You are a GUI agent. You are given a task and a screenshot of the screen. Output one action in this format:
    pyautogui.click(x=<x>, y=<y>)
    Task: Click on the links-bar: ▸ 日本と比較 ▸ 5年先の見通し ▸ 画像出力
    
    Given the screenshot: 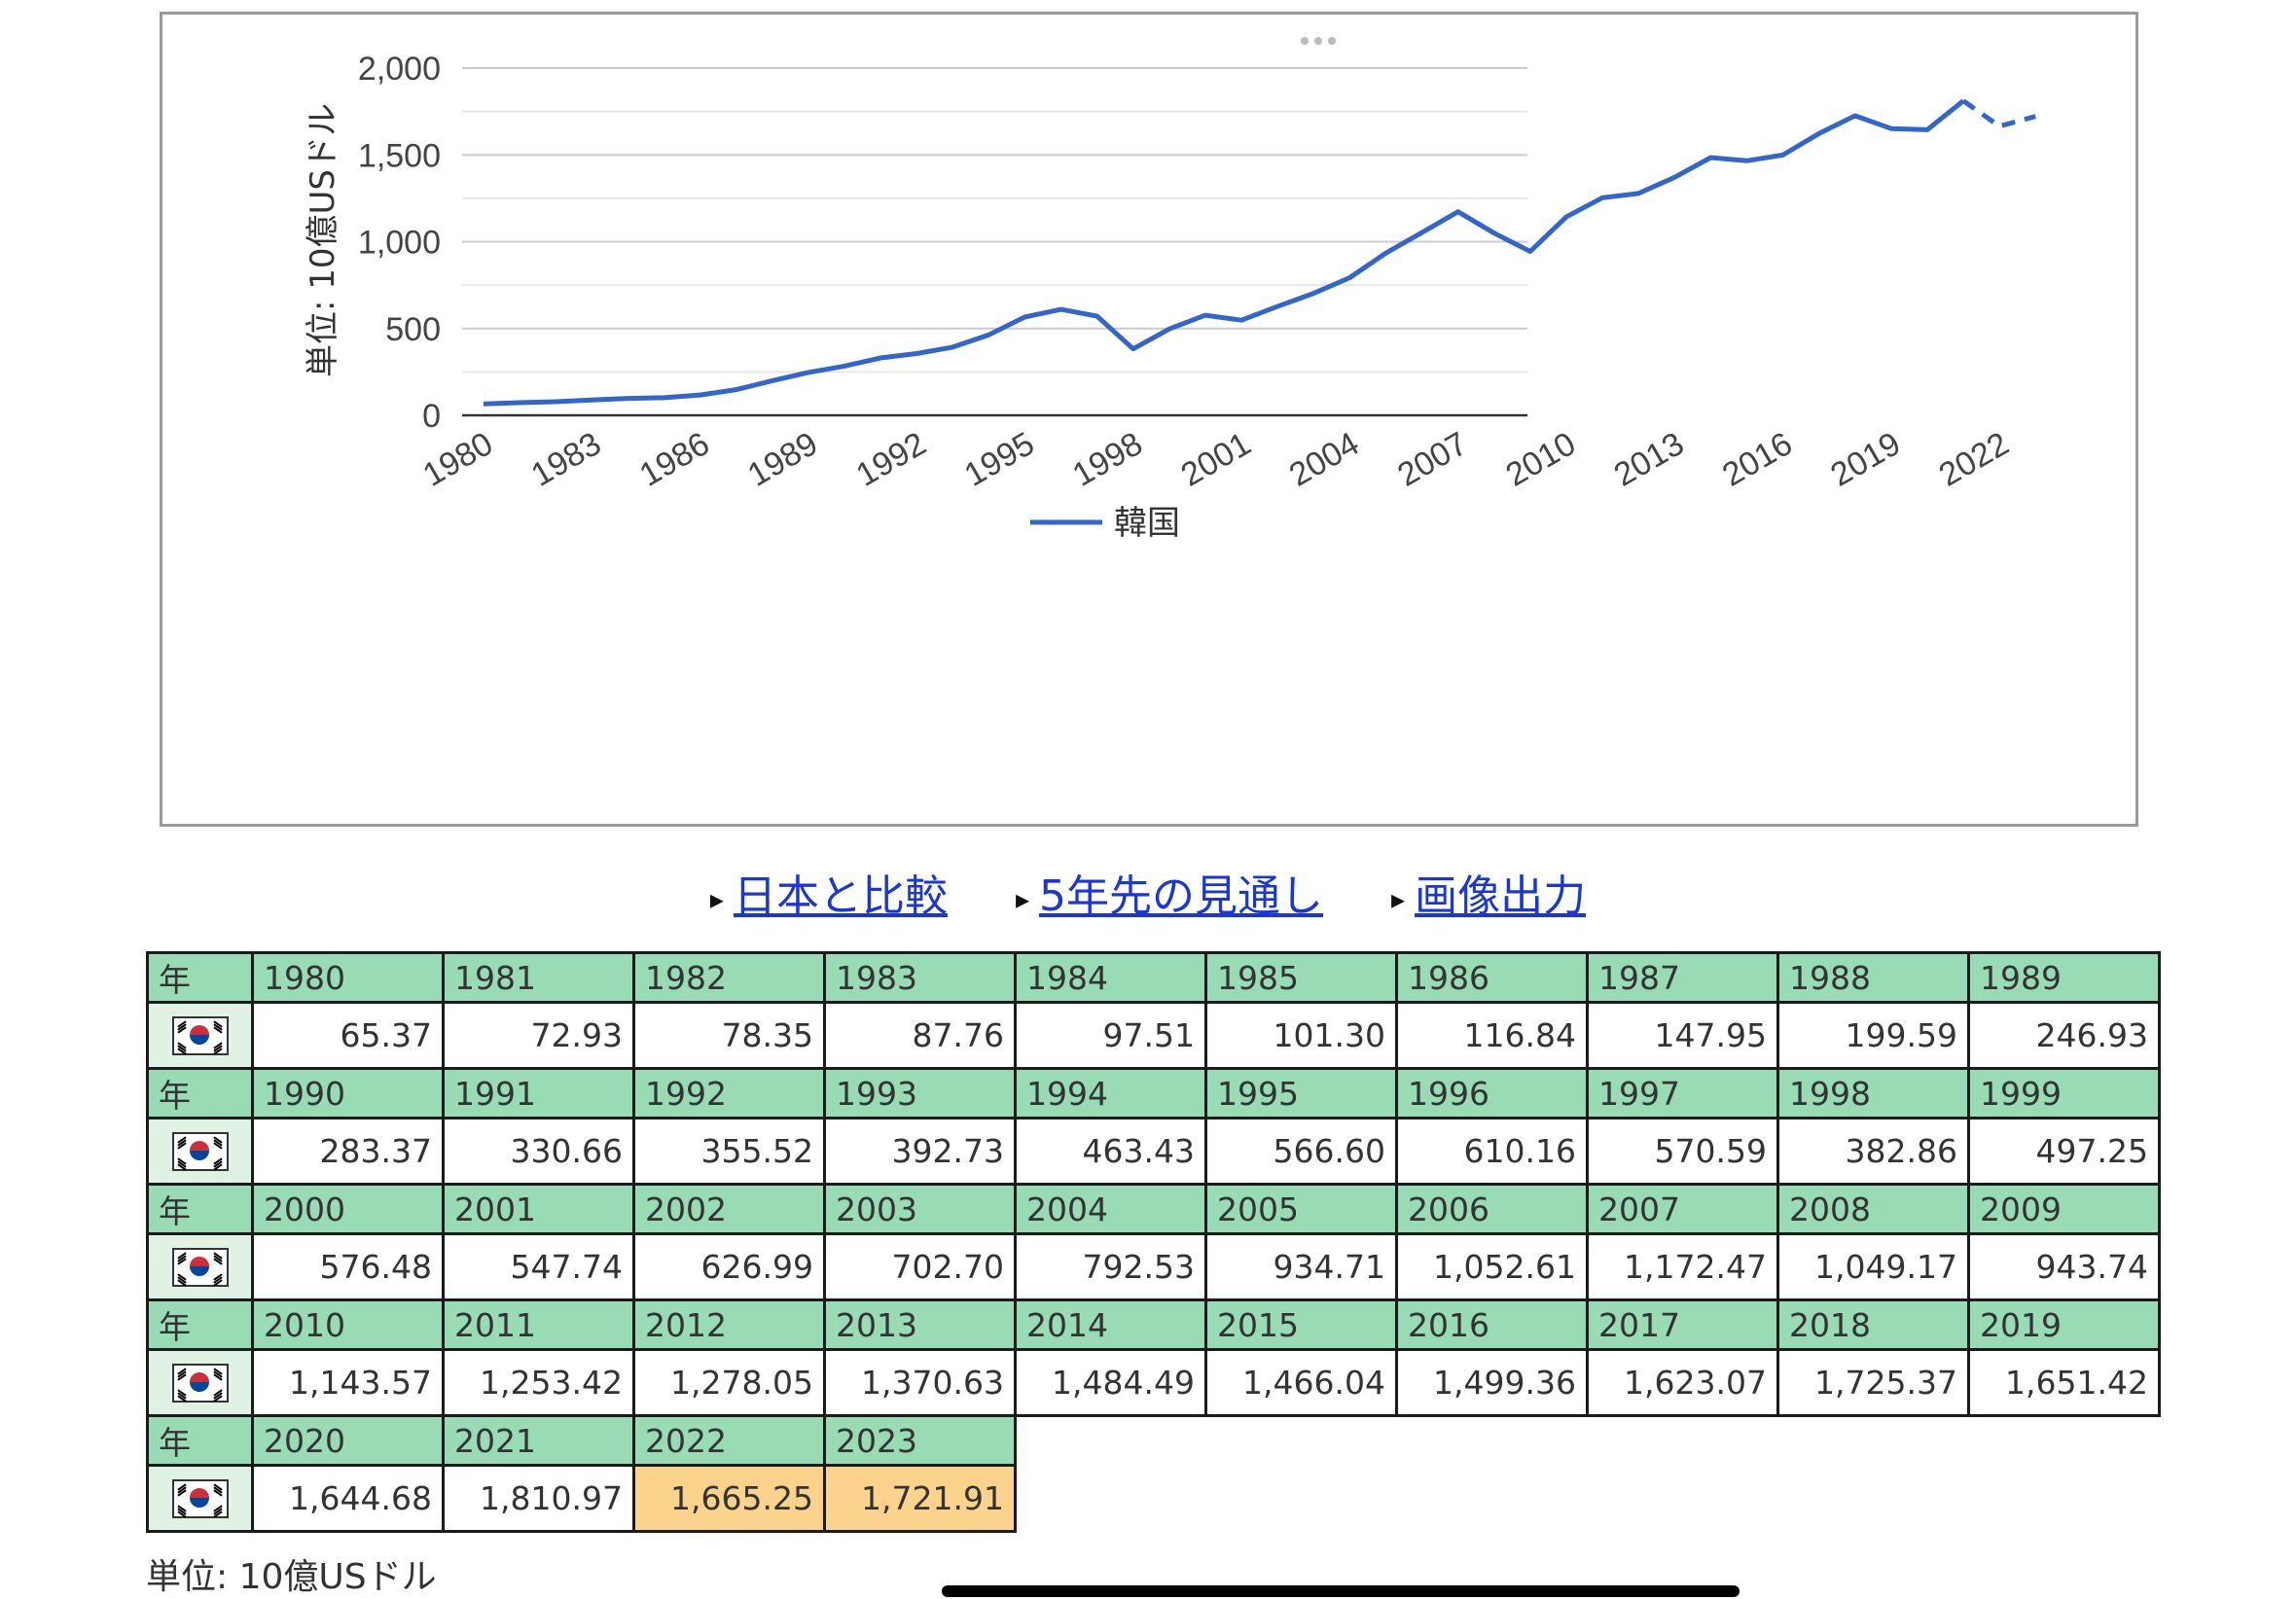 What is the action you would take?
    pyautogui.click(x=1148, y=891)
    